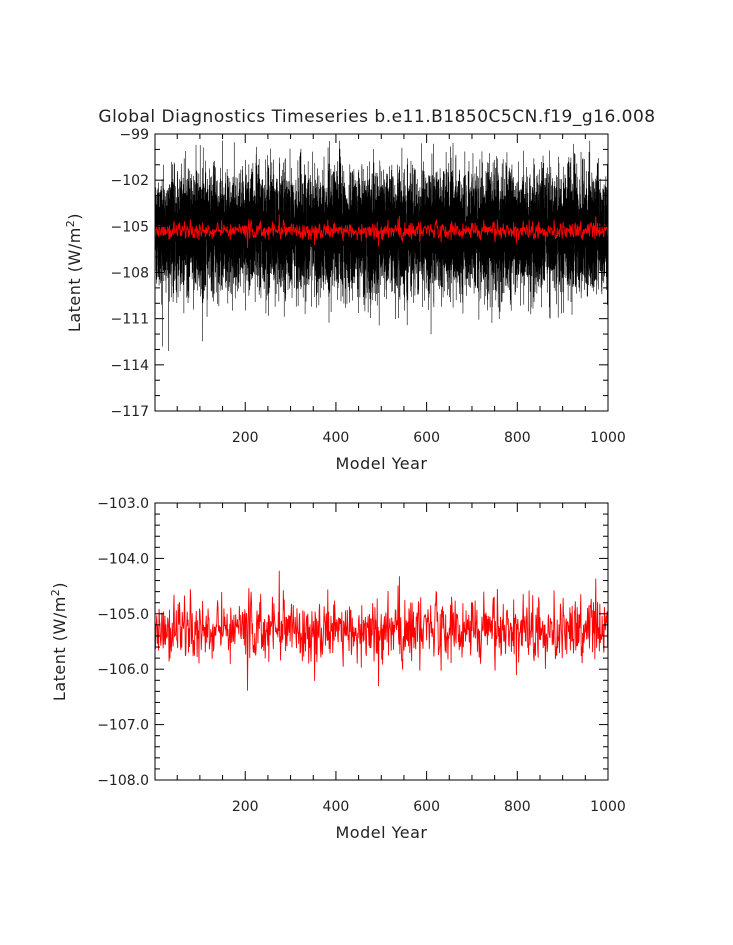  Describe the element at coordinates (123, 559) in the screenshot. I see `bottom-y-tick-label: −104.0` at that location.